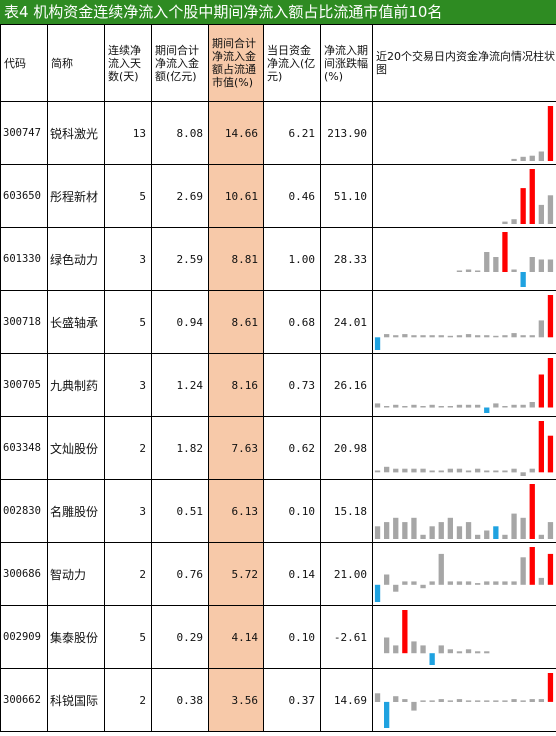 Image resolution: width=556 pixels, height=736 pixels. What do you see at coordinates (180, 700) in the screenshot?
I see `inflow-amount: 0.38` at bounding box center [180, 700].